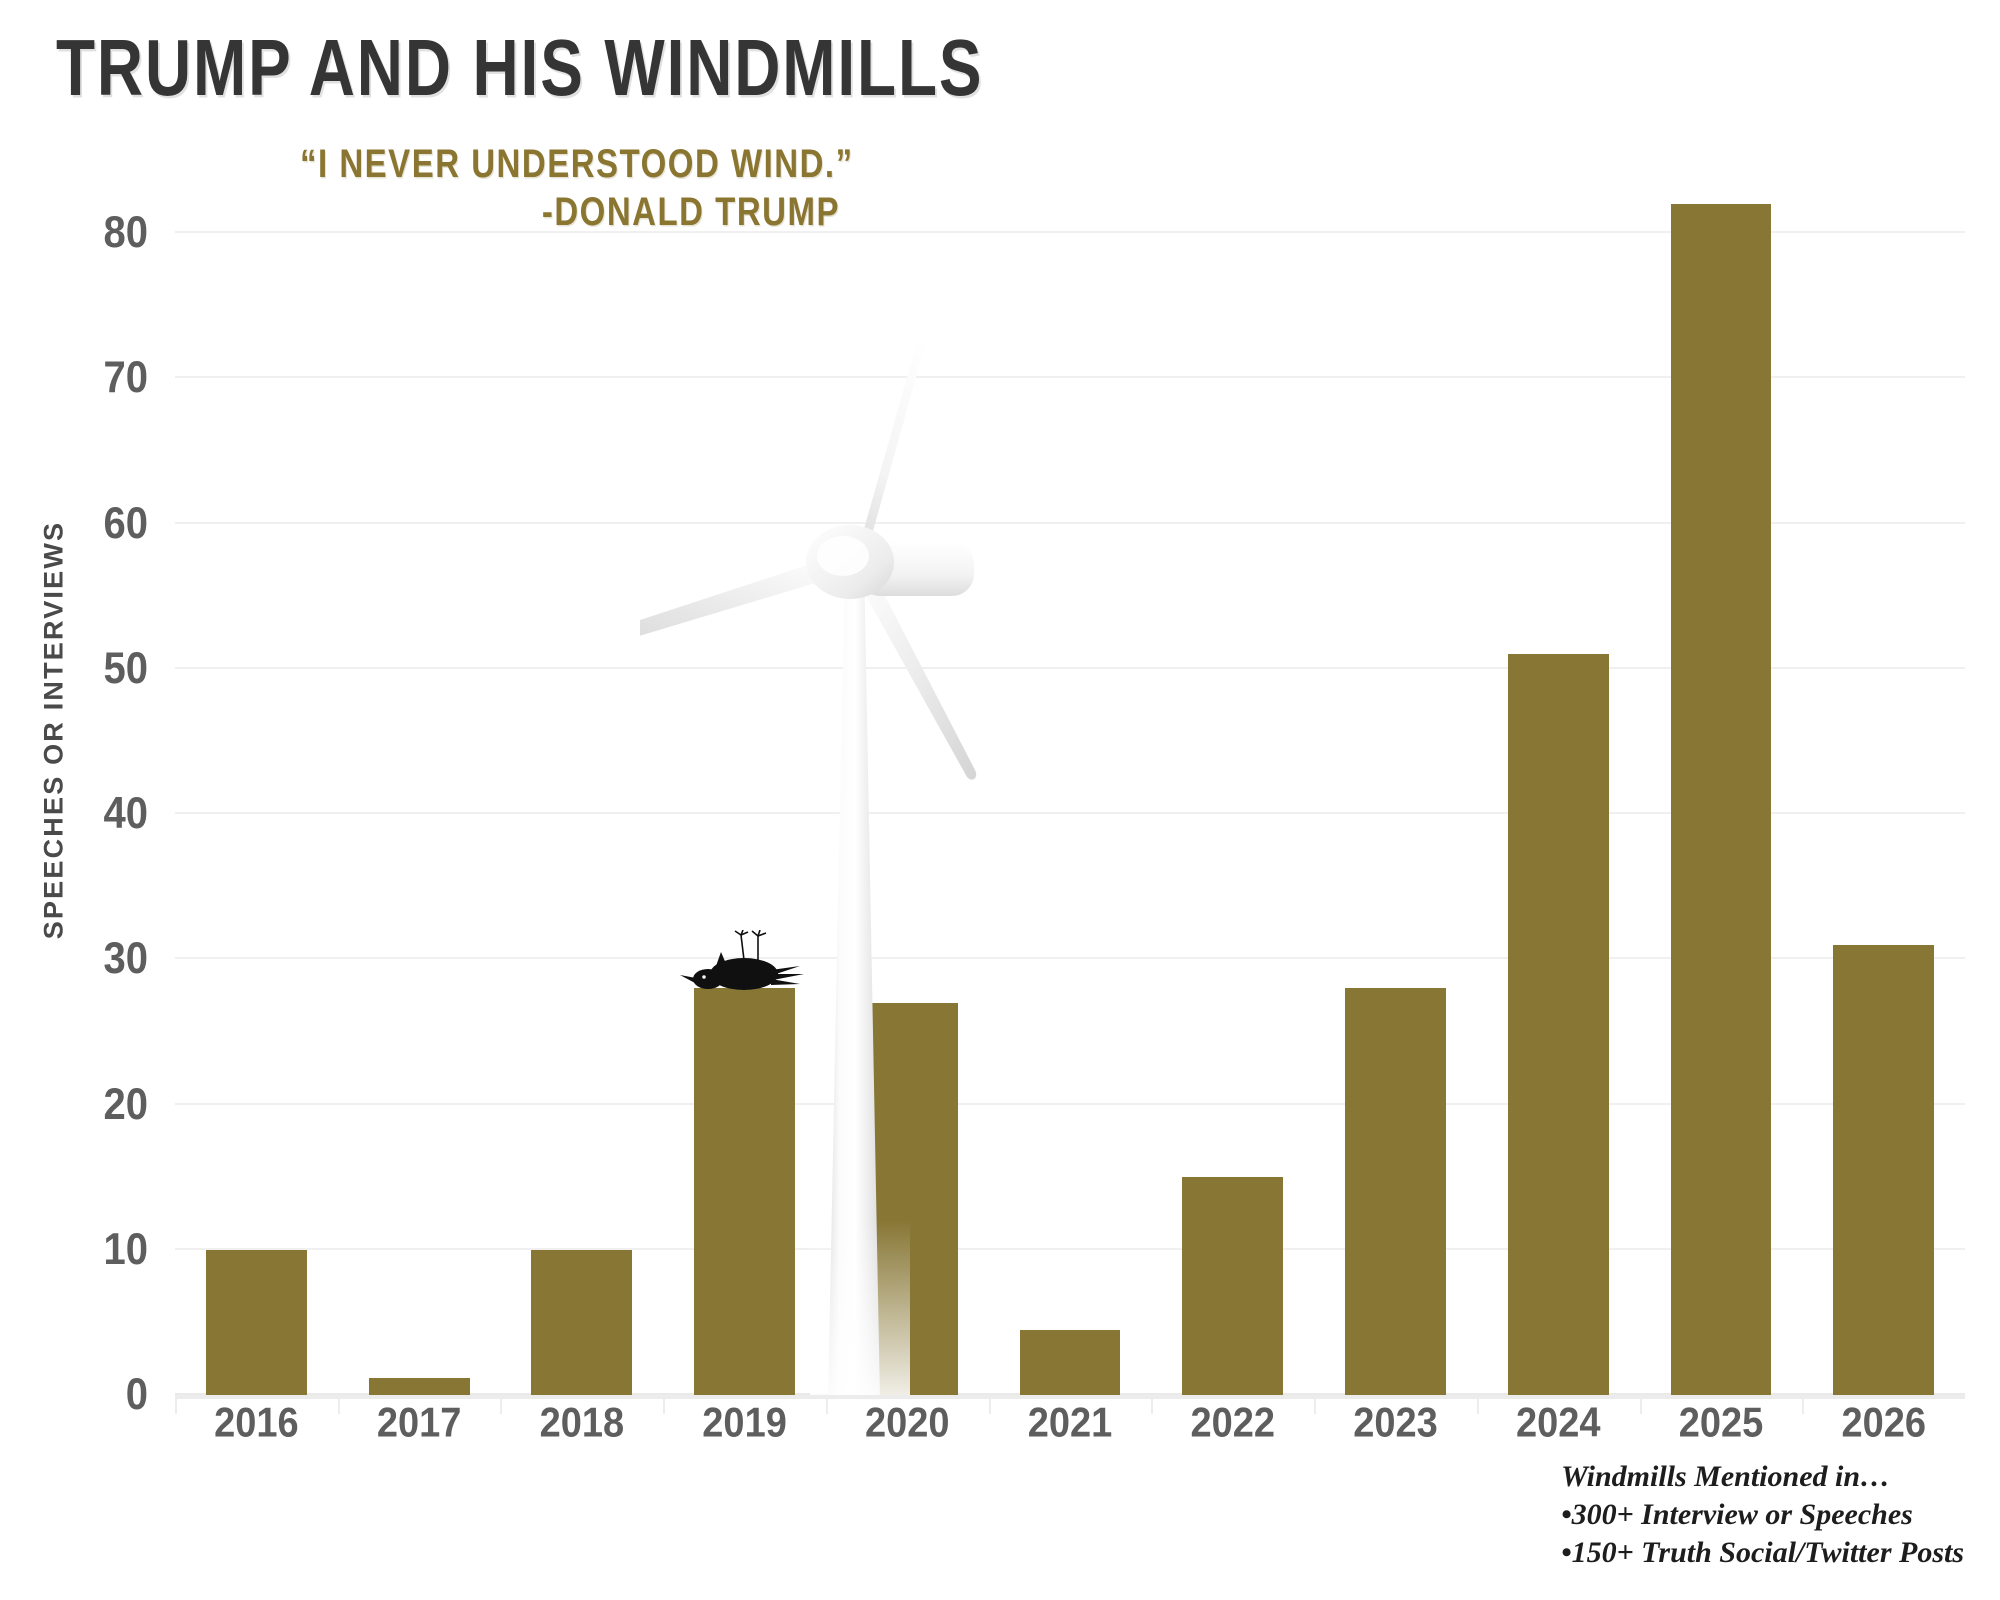 This screenshot has height=1600, width=2000. What do you see at coordinates (1803, 1406) in the screenshot?
I see `x-tick-mark-2026` at bounding box center [1803, 1406].